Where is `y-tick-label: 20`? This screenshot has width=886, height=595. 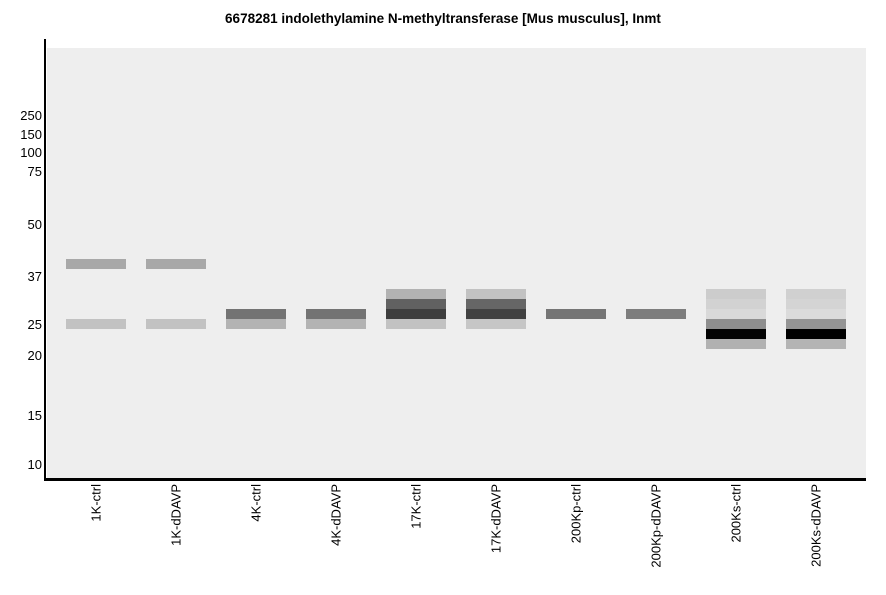
y-tick-label: 20 is located at coordinates (34, 355).